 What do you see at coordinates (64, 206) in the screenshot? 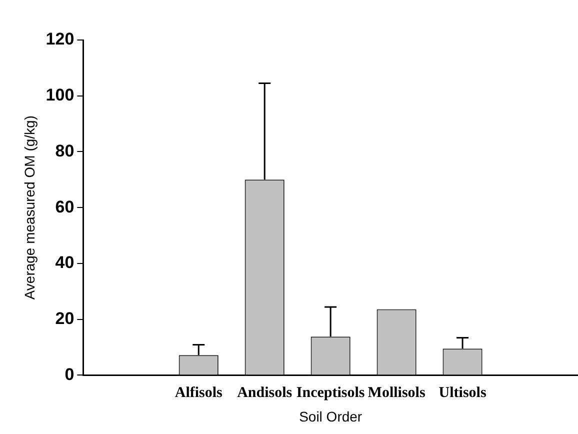
I see `y-tick-label: 60` at bounding box center [64, 206].